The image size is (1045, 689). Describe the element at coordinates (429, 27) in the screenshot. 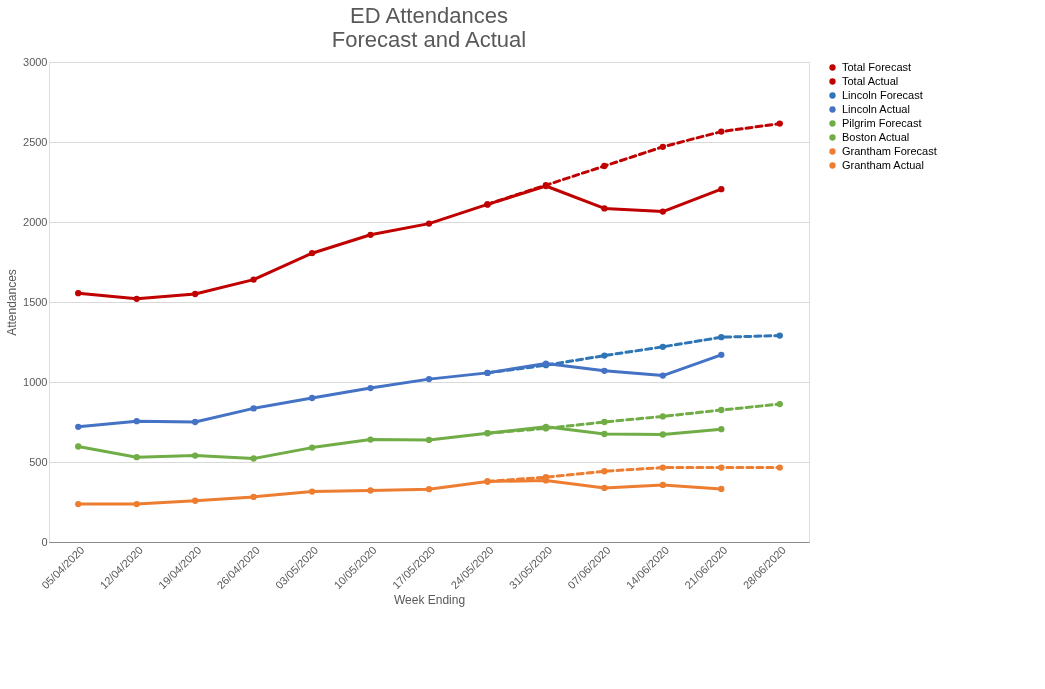

I see `chart-title: ED Attendances Forecast and Actual` at that location.